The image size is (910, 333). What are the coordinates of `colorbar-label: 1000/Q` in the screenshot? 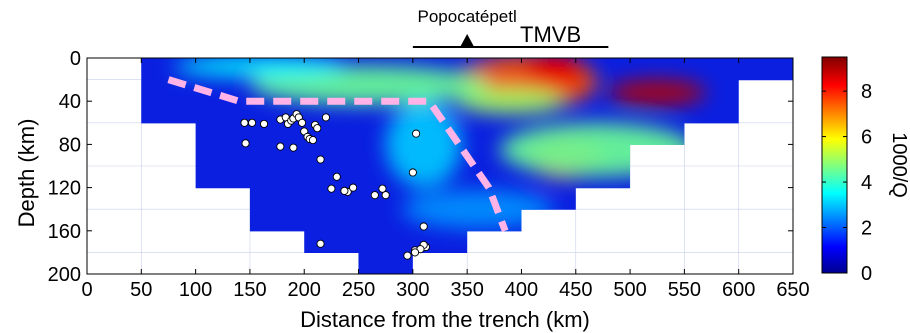 It's located at (899, 165).